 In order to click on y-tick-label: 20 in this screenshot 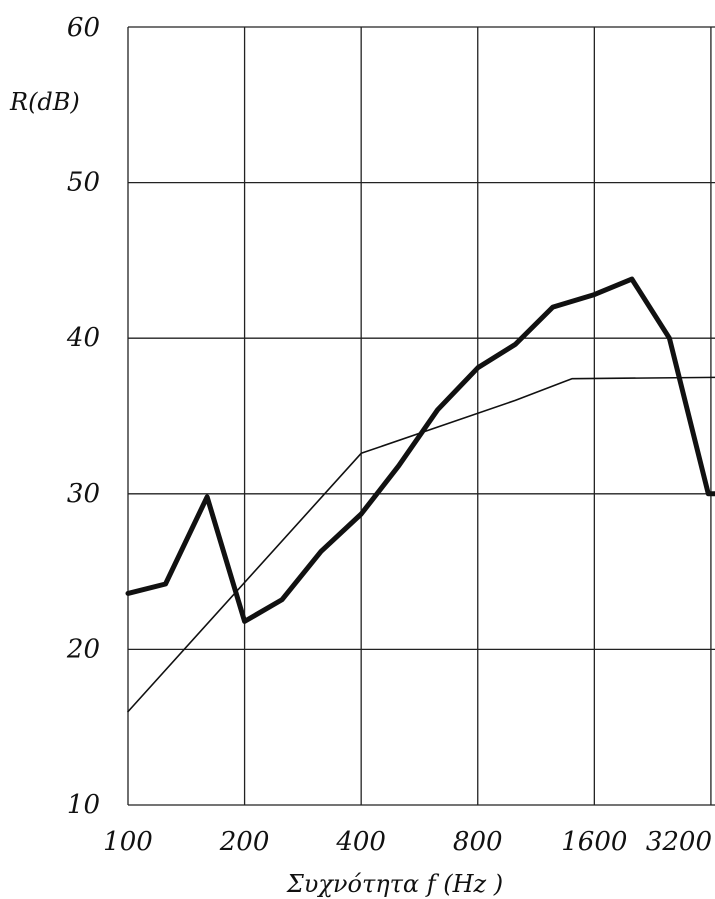, I will do `click(83, 649)`.